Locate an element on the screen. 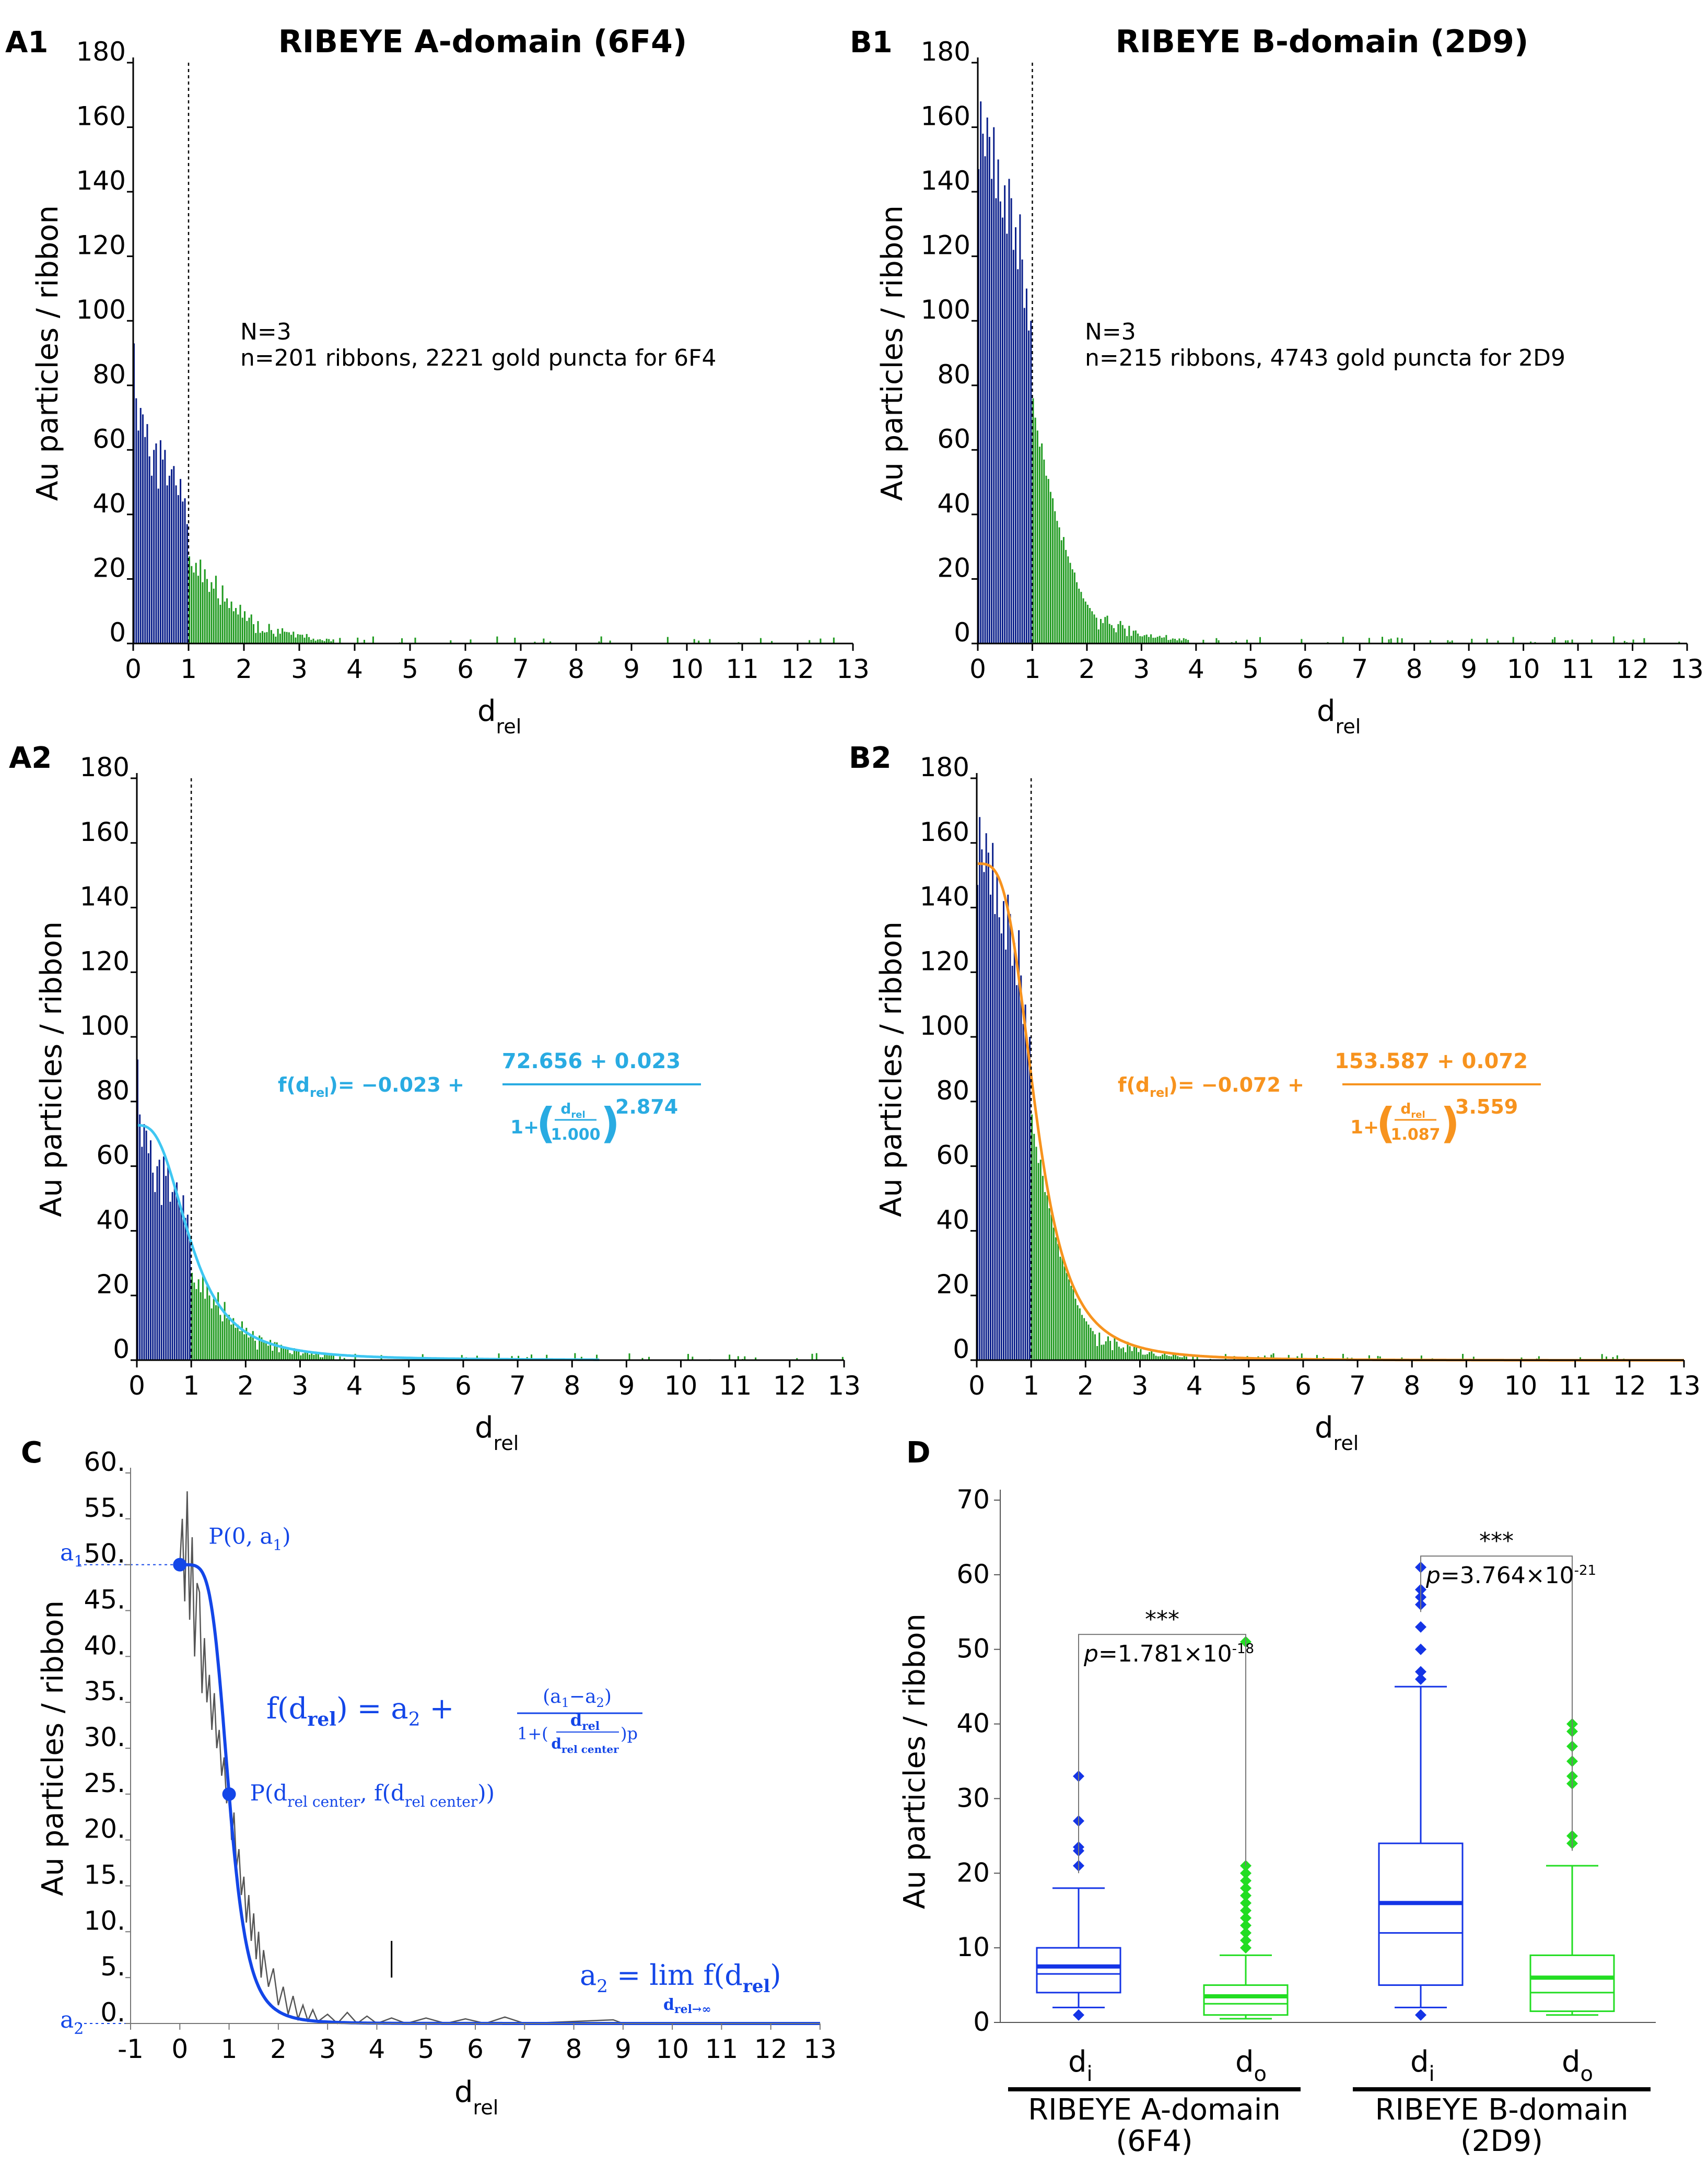  y-tick-label: 140 is located at coordinates (101, 181).